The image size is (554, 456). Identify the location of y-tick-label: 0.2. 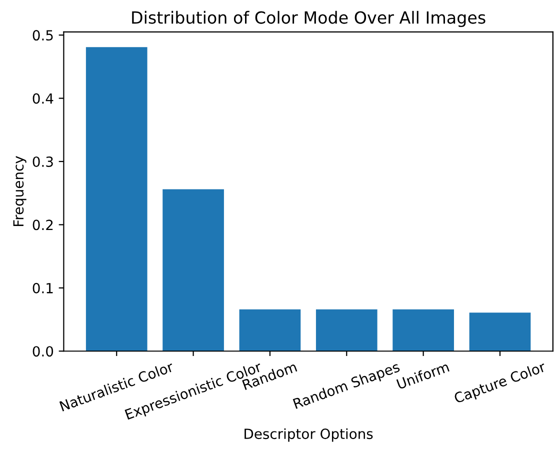
(42, 225).